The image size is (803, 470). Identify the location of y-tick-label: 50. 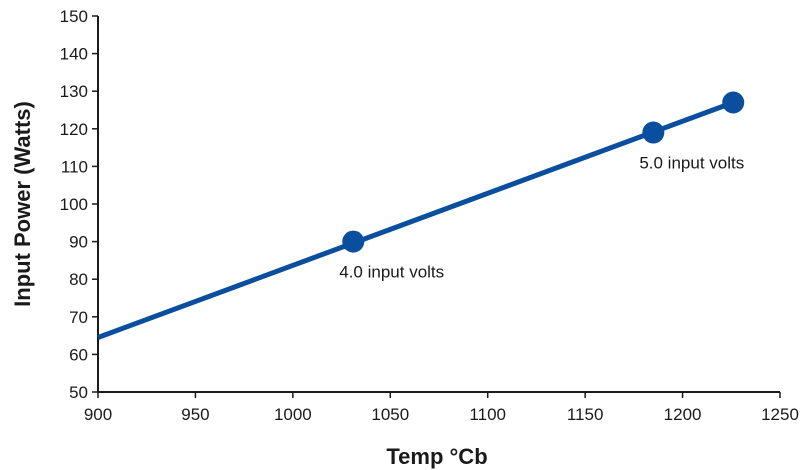
(78, 392).